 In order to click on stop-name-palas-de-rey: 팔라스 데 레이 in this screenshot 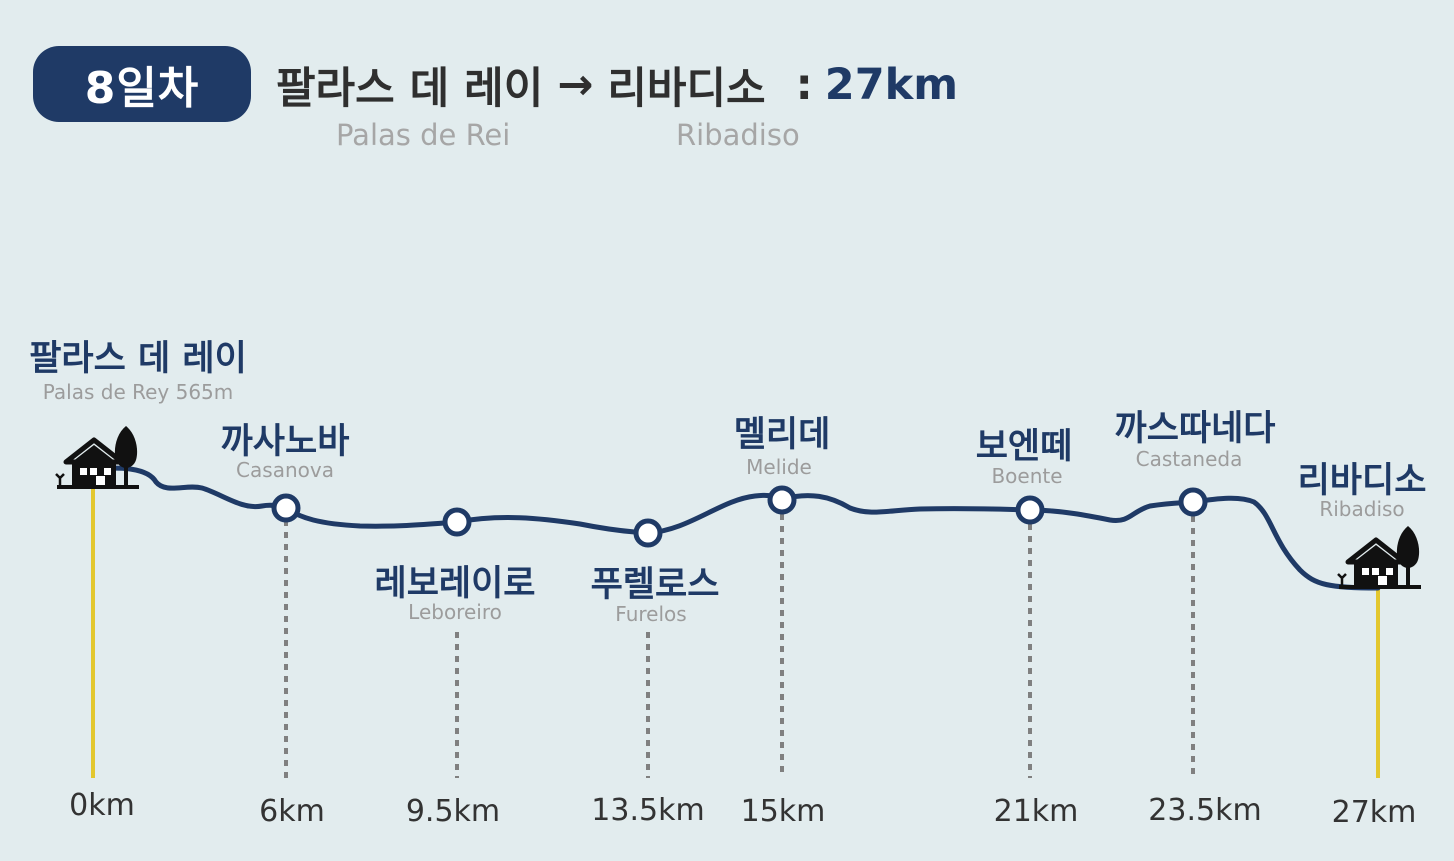, I will do `click(138, 359)`.